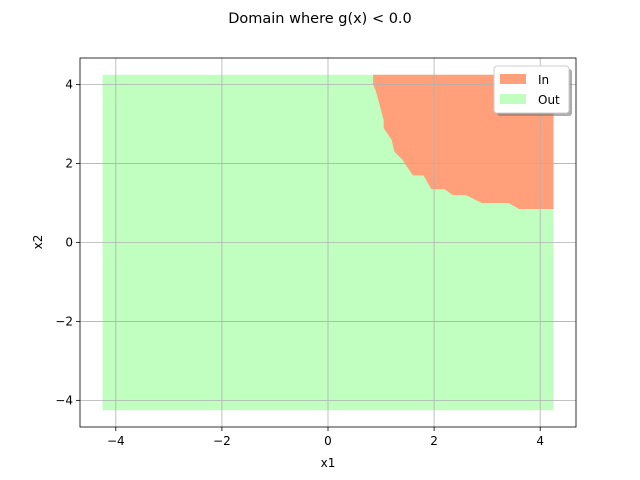 This screenshot has height=480, width=640. What do you see at coordinates (116, 441) in the screenshot?
I see `x-tick-label: −4` at bounding box center [116, 441].